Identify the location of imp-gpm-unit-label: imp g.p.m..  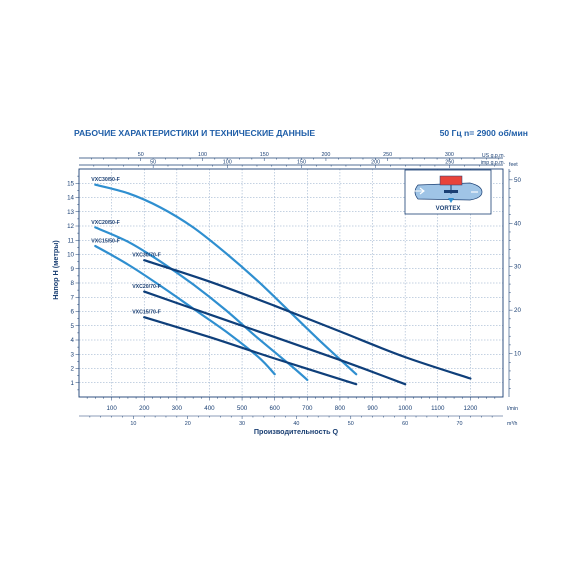
(493, 163).